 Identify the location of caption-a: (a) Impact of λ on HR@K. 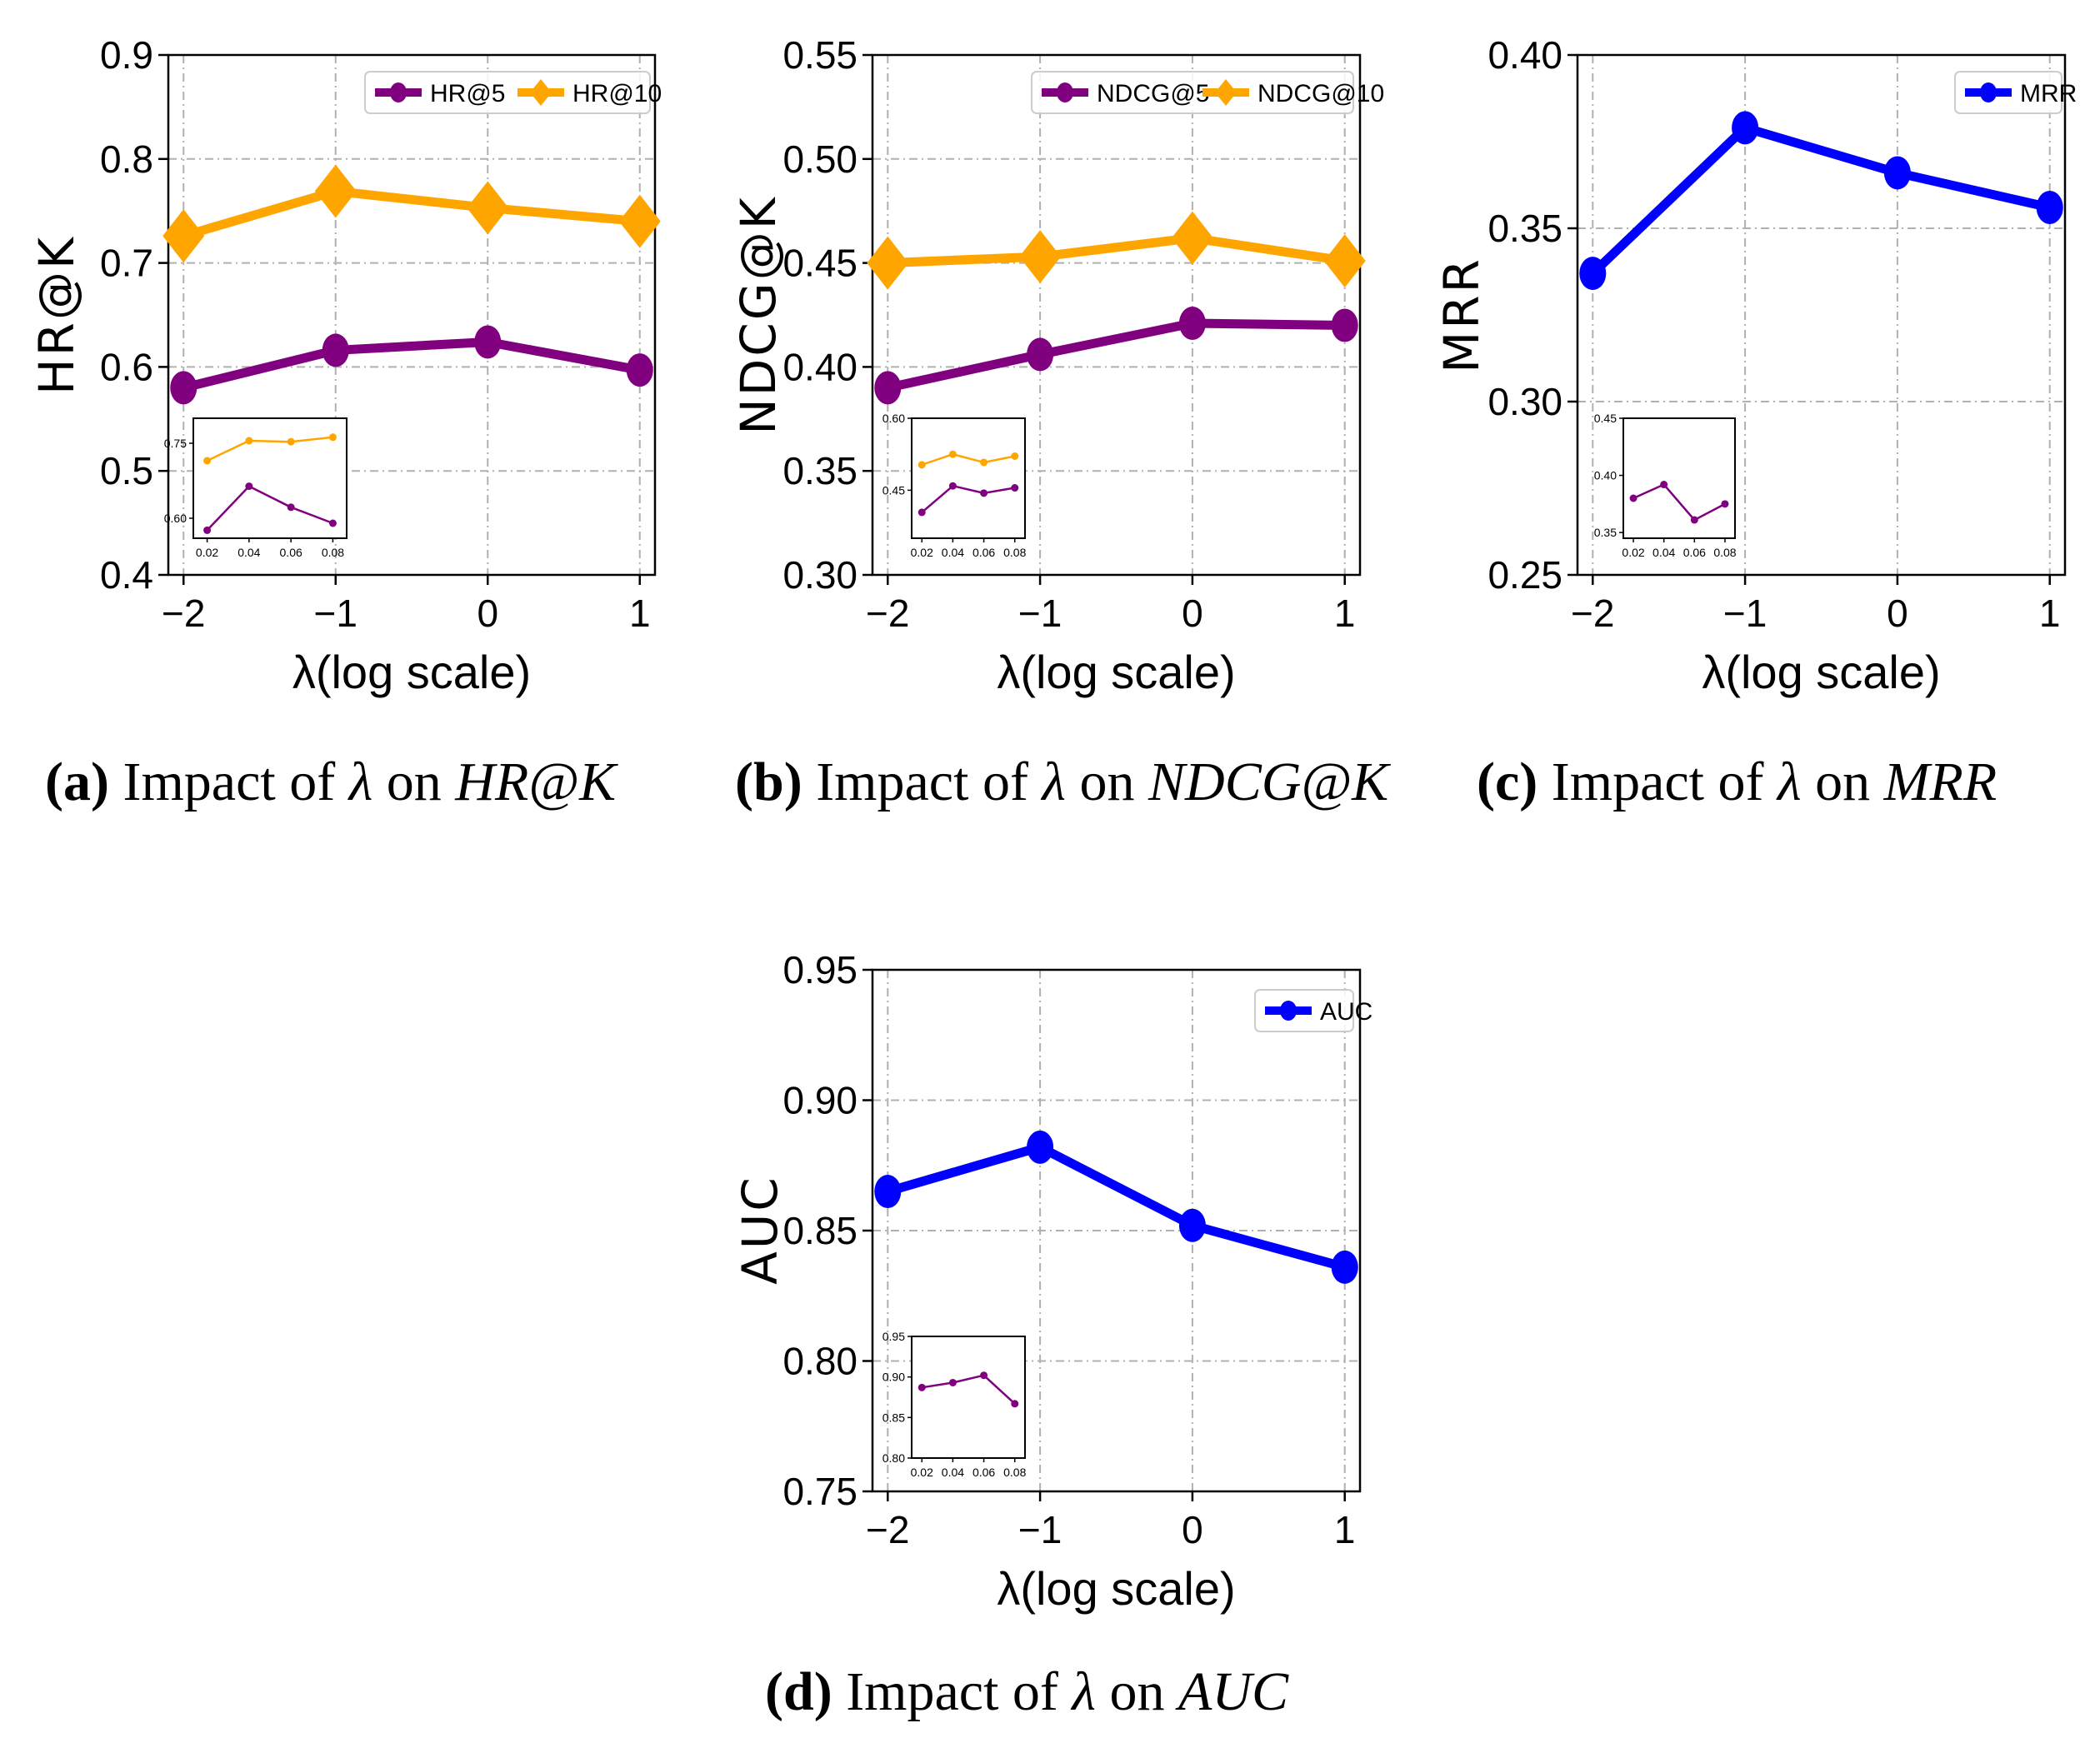
(331, 782).